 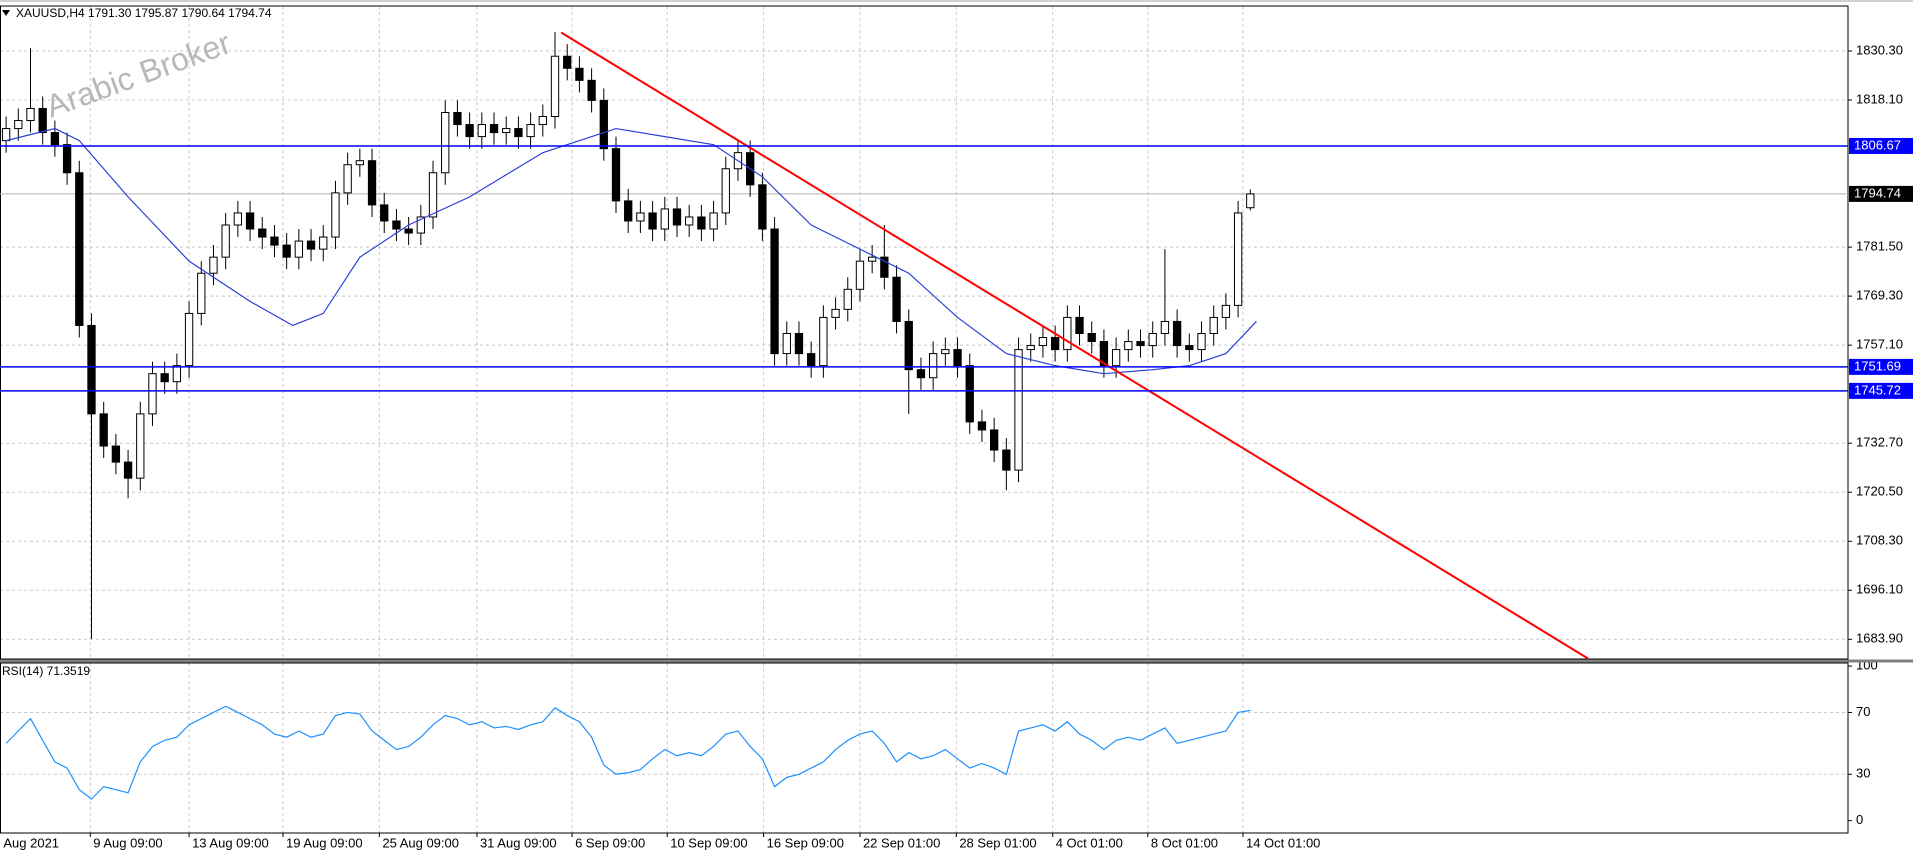 I want to click on x-tick-label: 13 Aug 09:00, so click(x=230, y=842).